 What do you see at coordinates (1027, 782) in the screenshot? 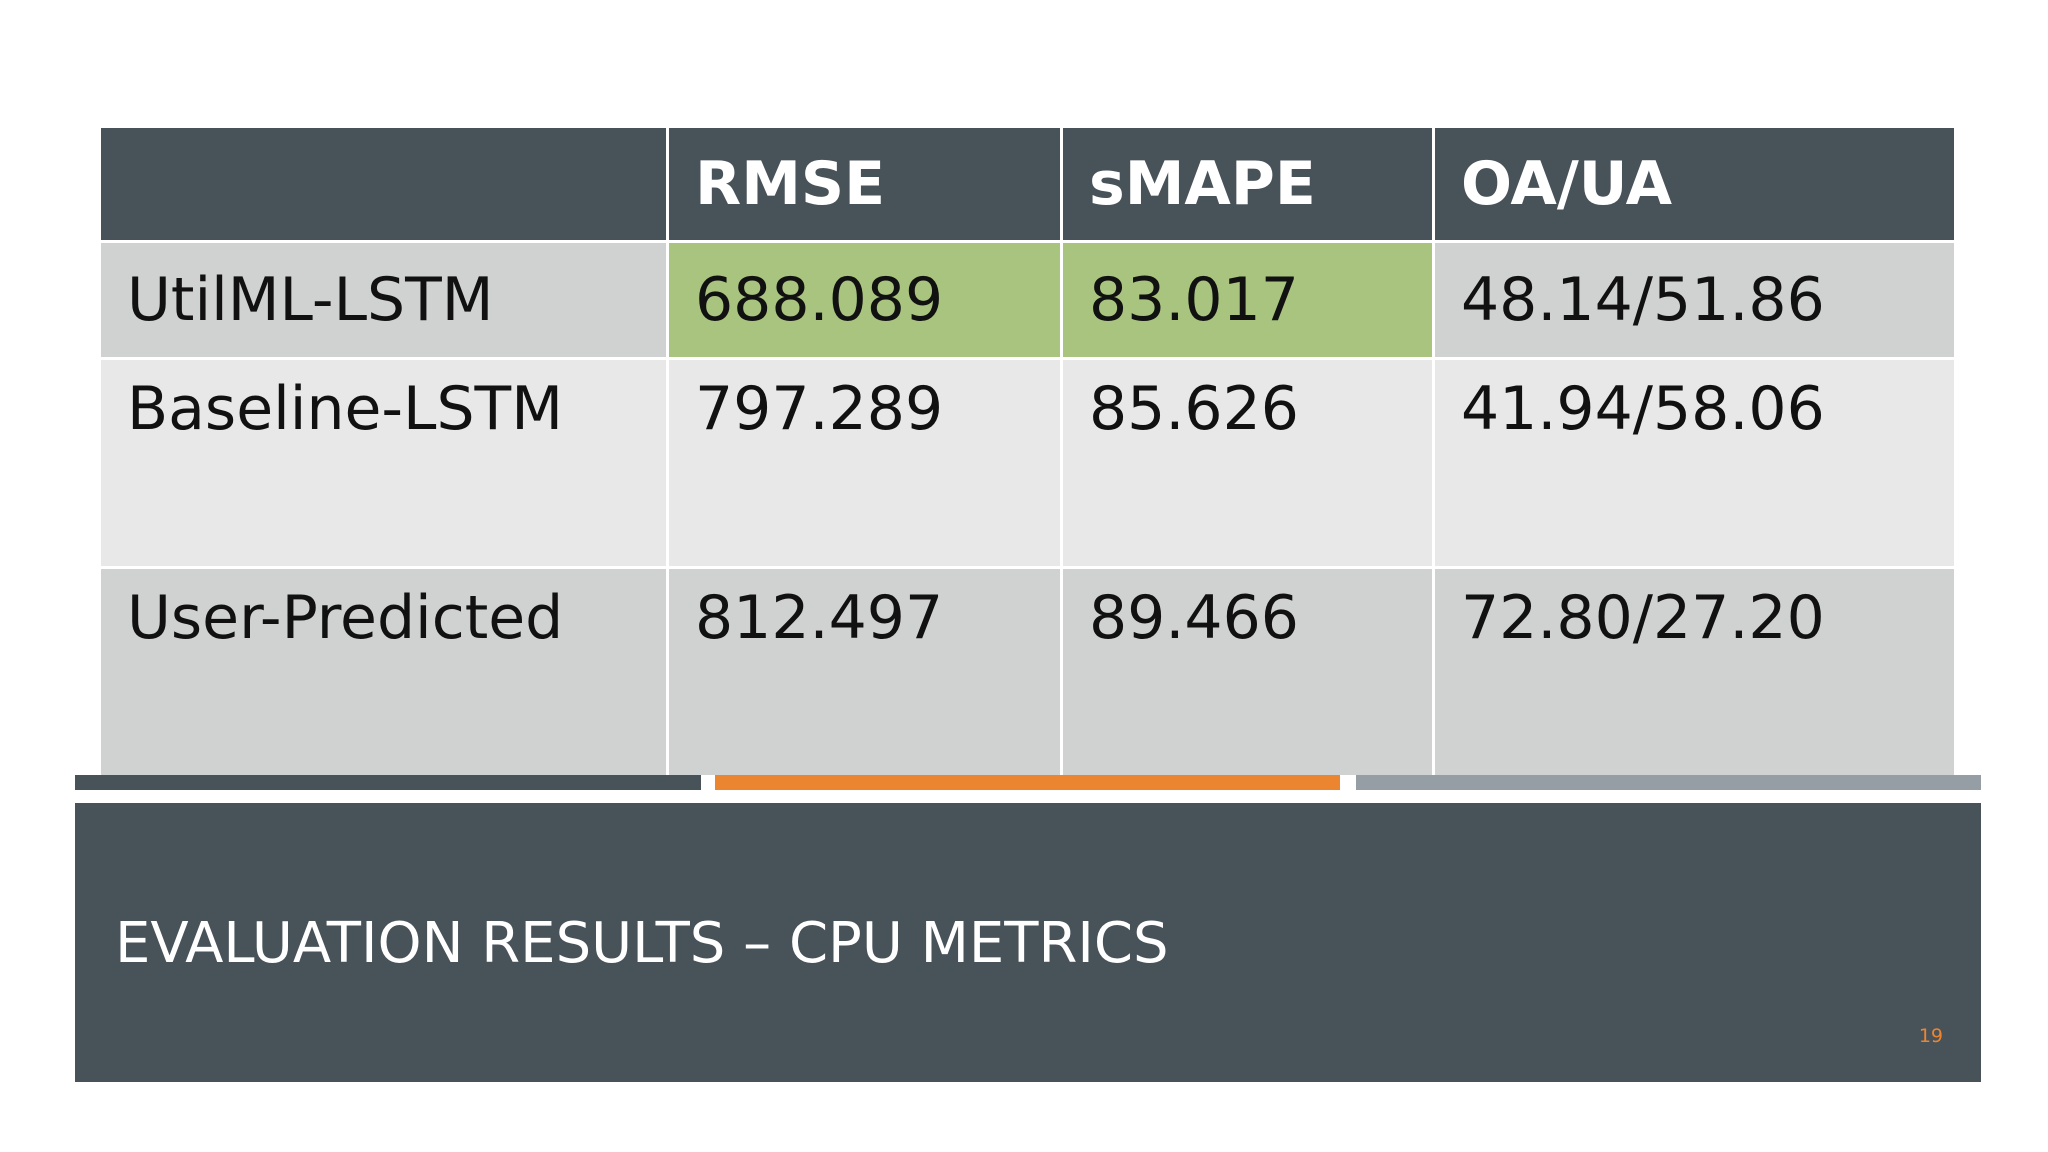
I see `accent-bar-orange` at bounding box center [1027, 782].